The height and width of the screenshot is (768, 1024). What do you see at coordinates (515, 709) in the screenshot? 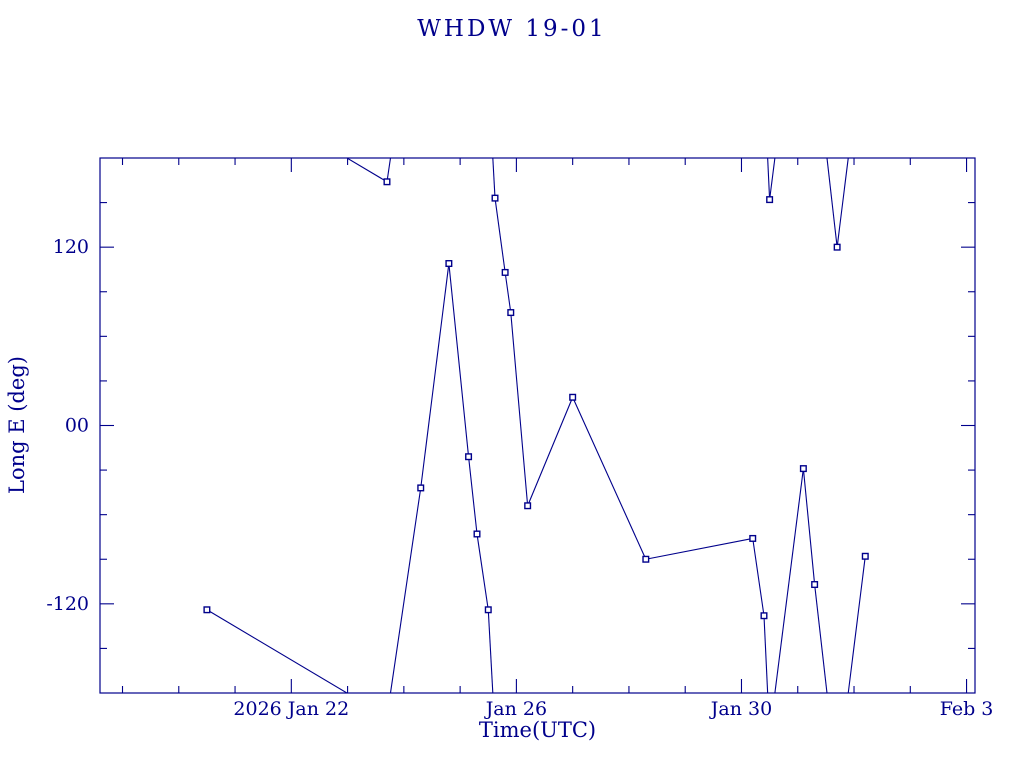
I see `x-tick-label: Jan 26` at bounding box center [515, 709].